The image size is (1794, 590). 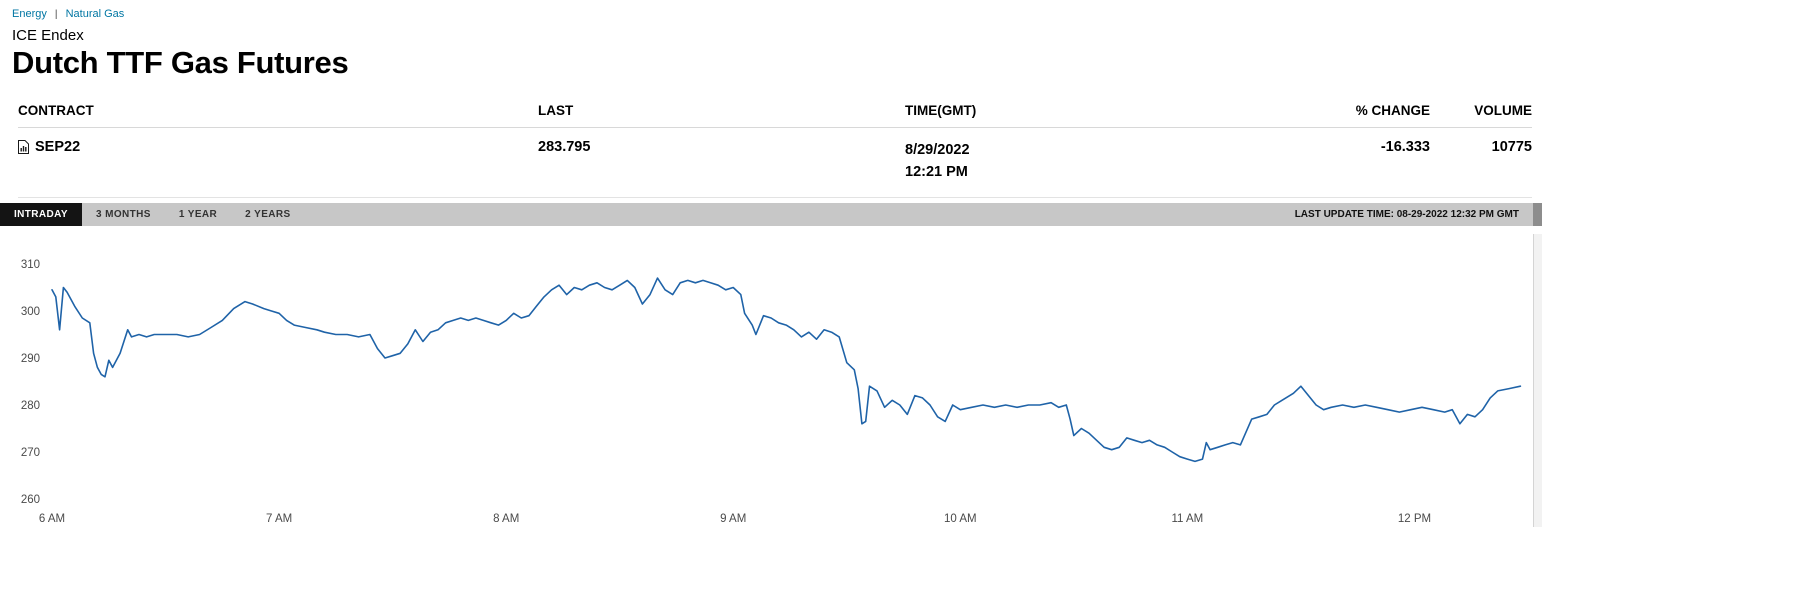 I want to click on page-title: Dutch TTF Gas Futures, so click(x=180, y=62).